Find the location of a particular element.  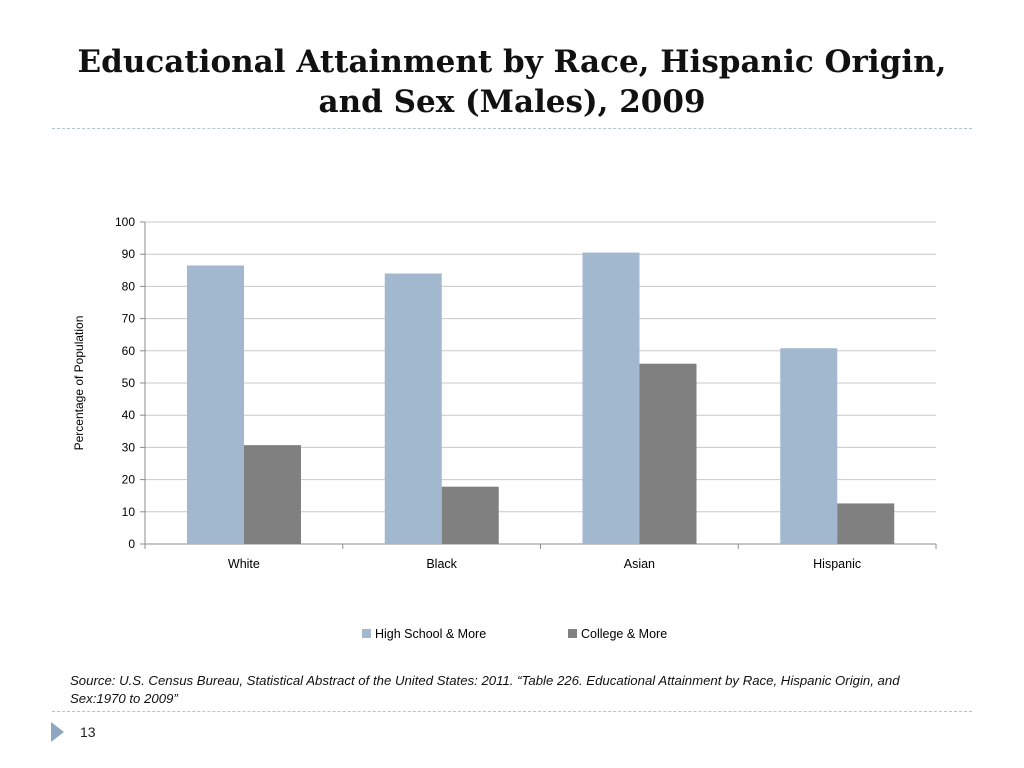

y-tick-label: 10 is located at coordinates (129, 512).